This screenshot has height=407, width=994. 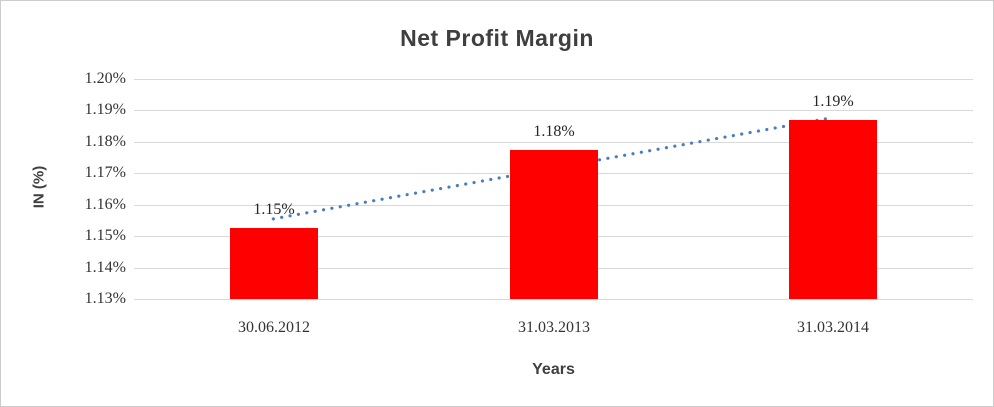 What do you see at coordinates (105, 109) in the screenshot?
I see `y-tick-label: 1.19%` at bounding box center [105, 109].